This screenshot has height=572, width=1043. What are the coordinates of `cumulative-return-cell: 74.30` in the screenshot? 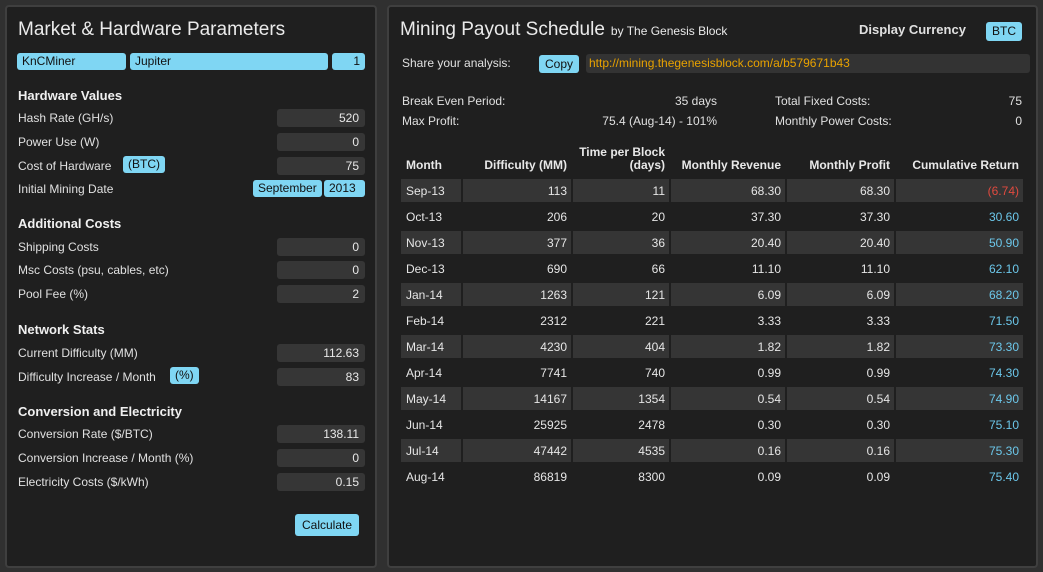 It's located at (1003, 372).